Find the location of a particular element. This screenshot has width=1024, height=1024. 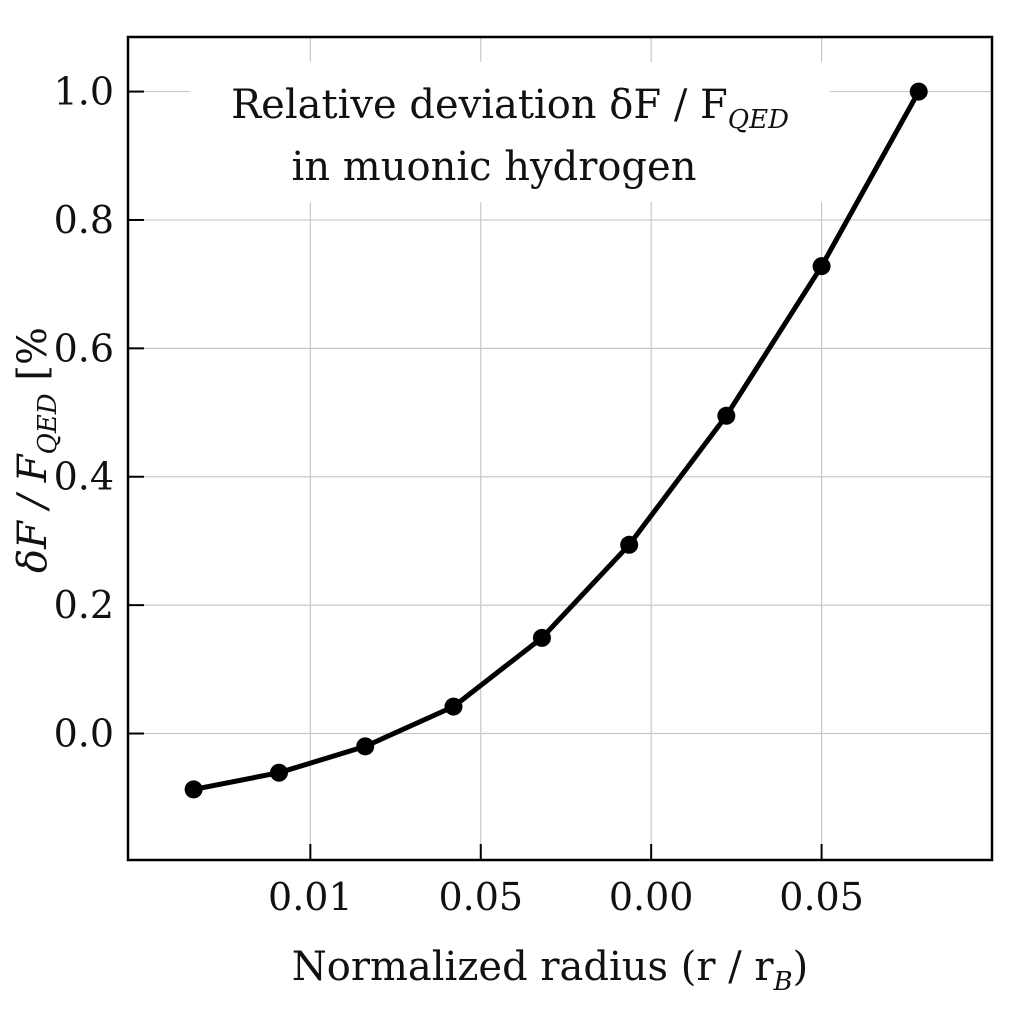

y-axis-label: δF / FQED [% is located at coordinates (36, 450).